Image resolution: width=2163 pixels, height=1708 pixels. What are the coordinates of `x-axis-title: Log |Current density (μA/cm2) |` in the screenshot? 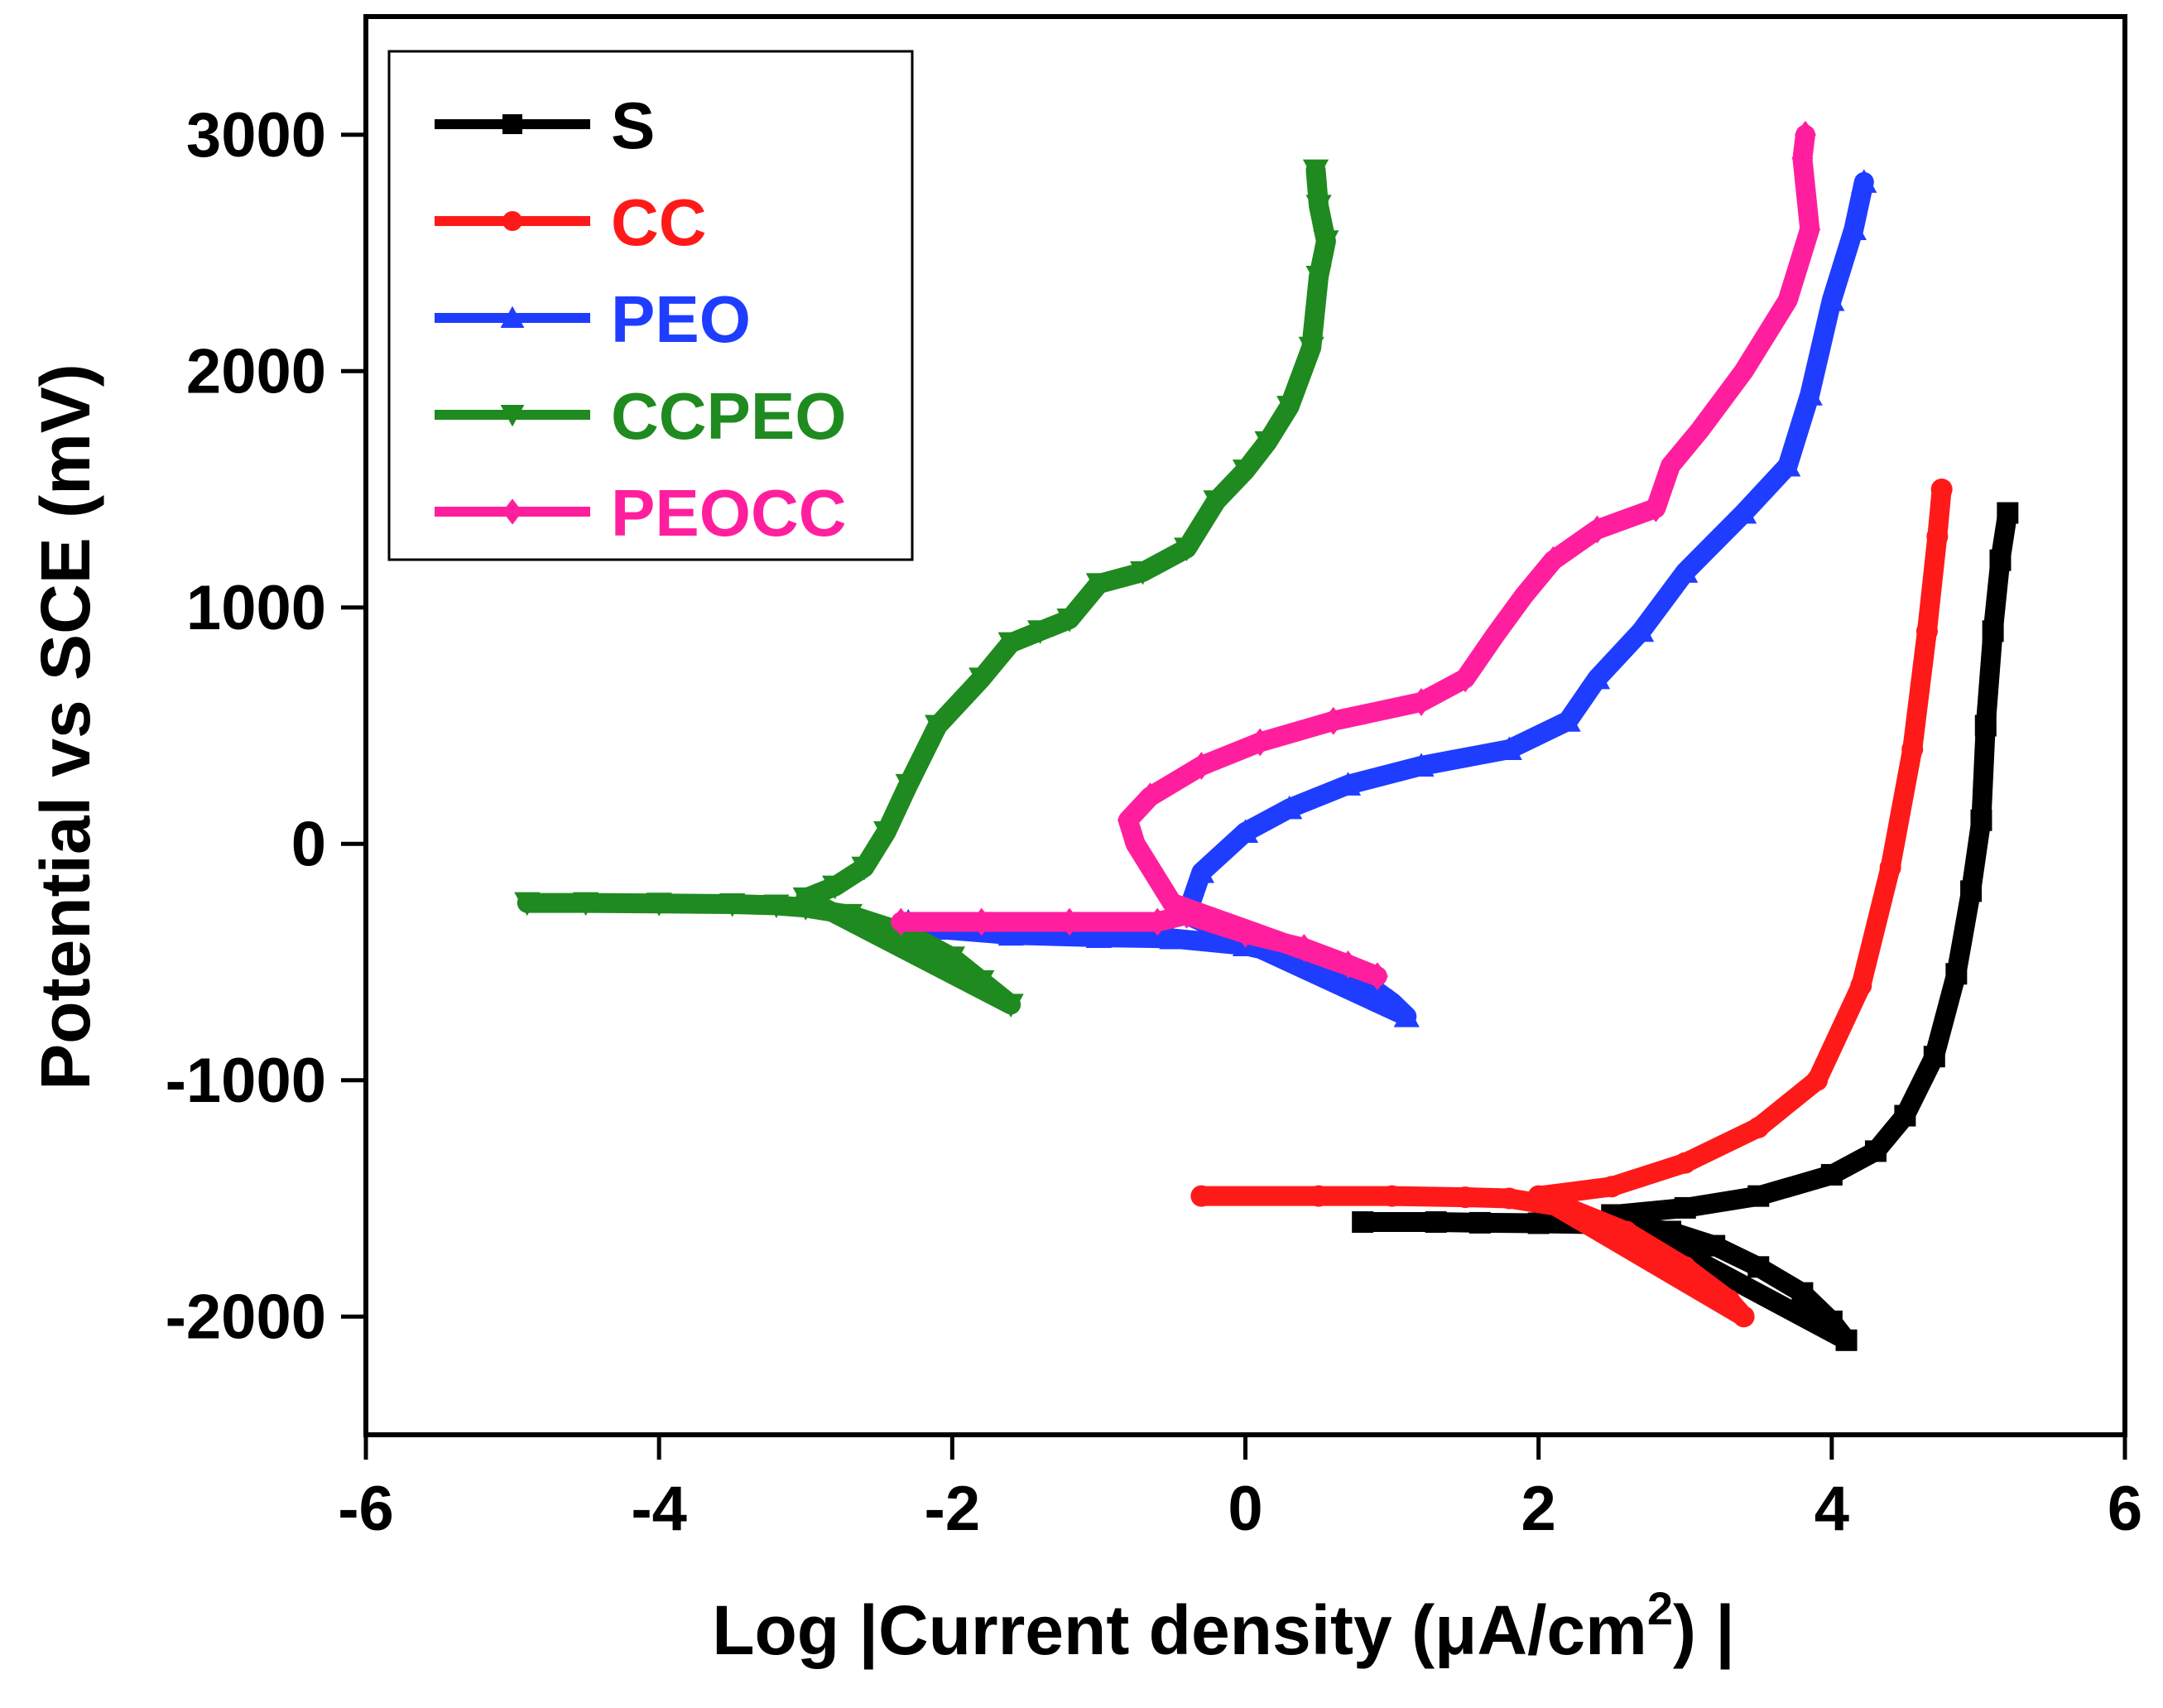 It's located at (1223, 1626).